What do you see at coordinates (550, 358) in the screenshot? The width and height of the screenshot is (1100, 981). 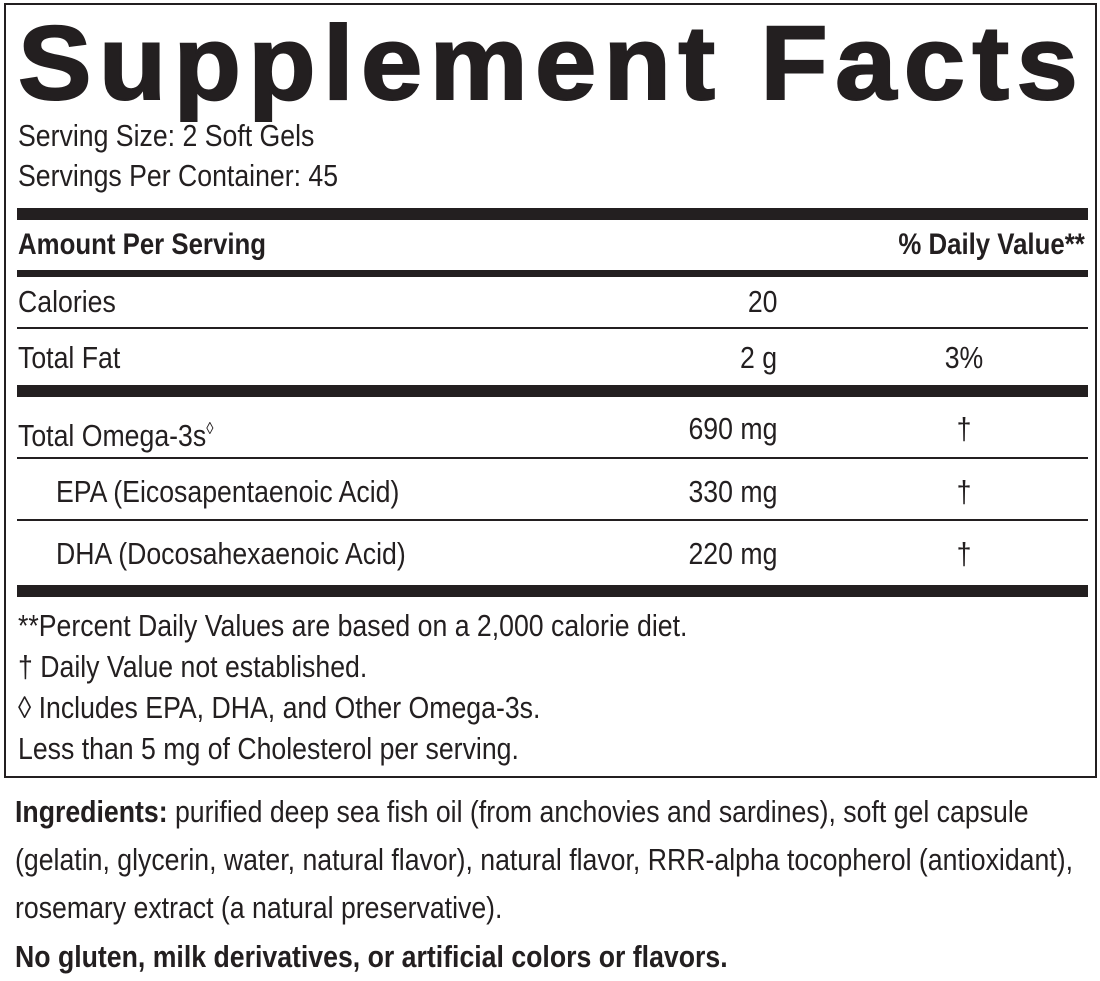 I see `nutrient-row-total-fat: Total Fat 2 g 3%` at bounding box center [550, 358].